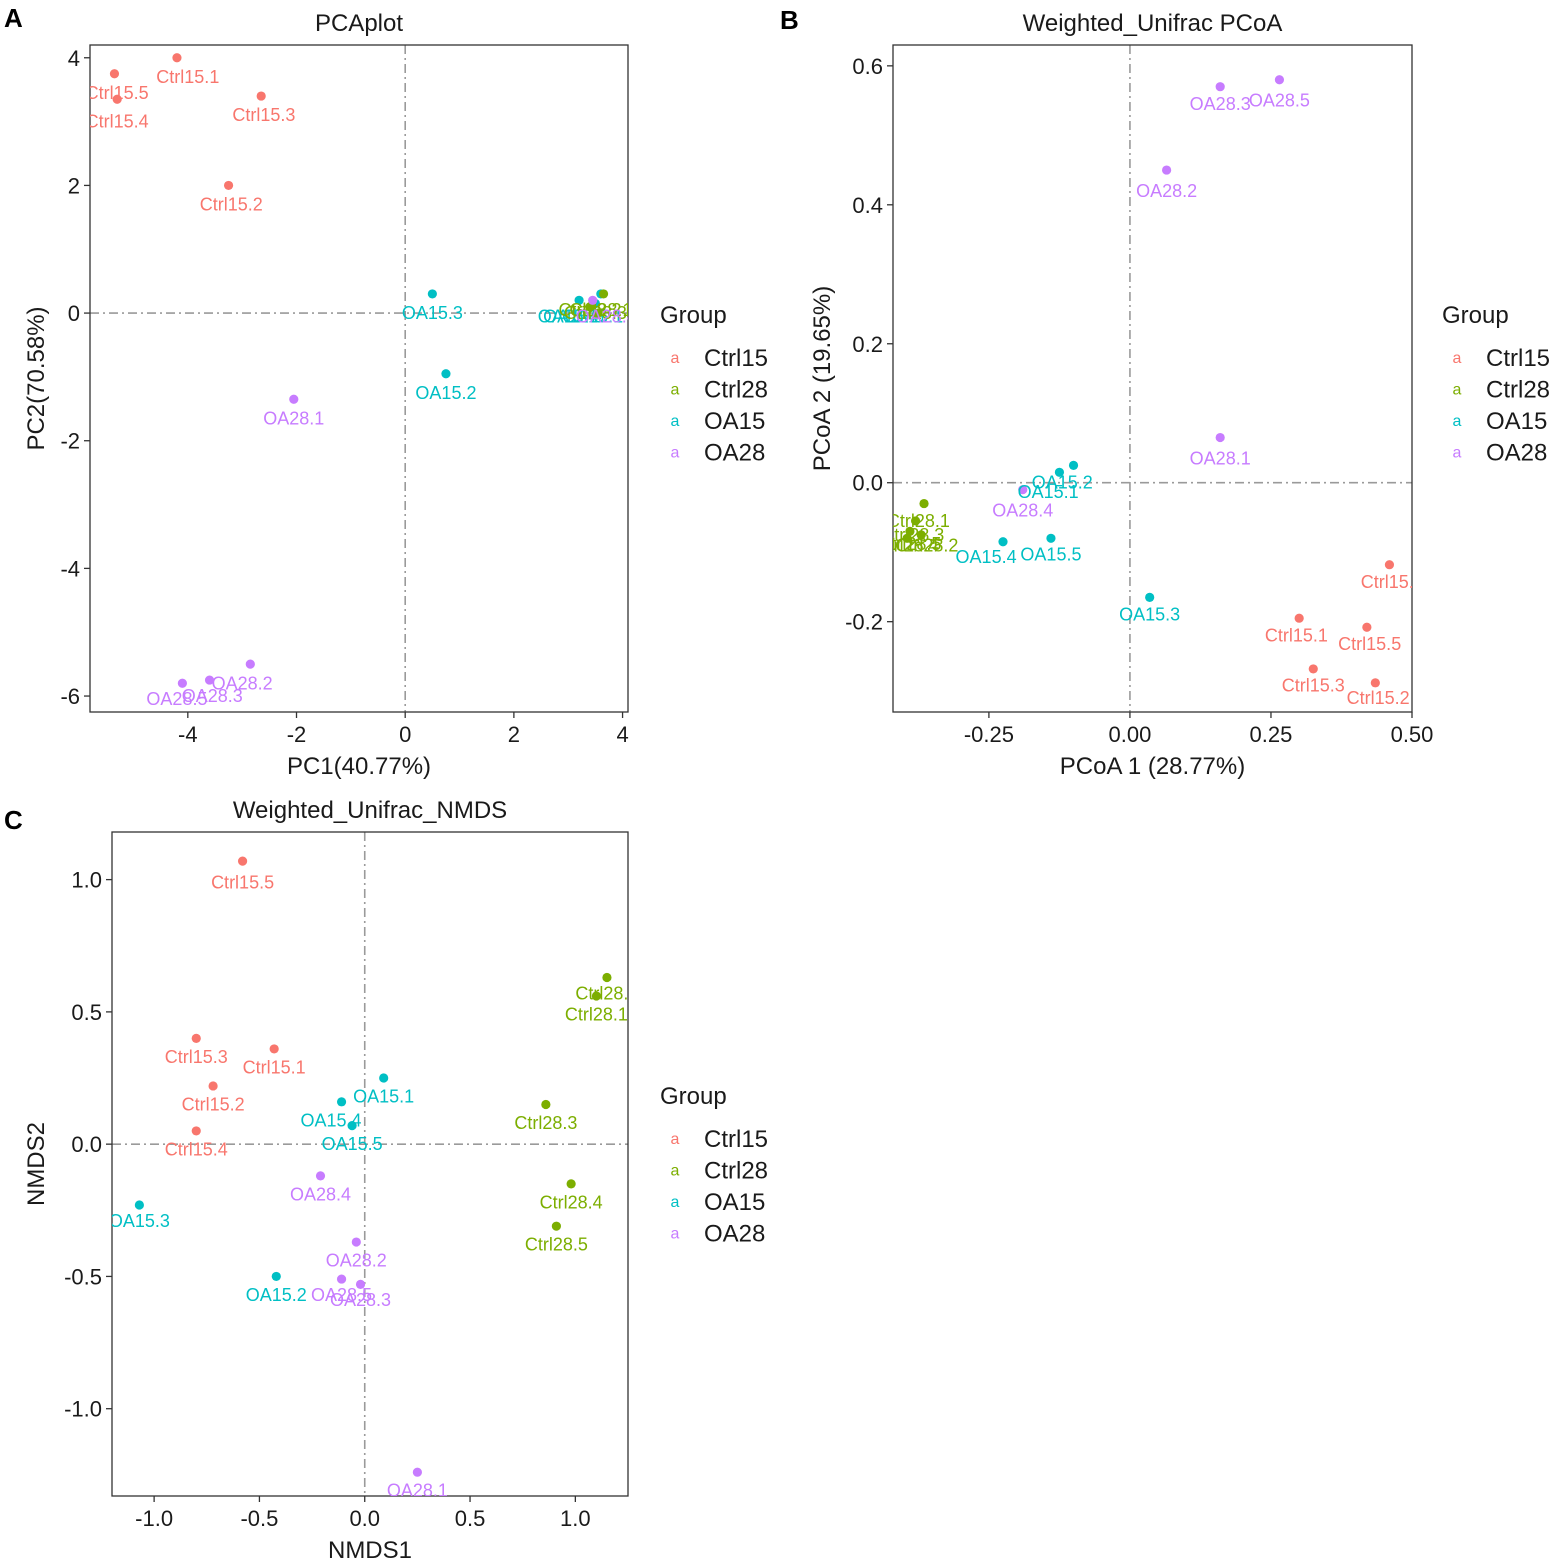  I want to click on chart-title: Weighted_Unifrac PCoA, so click(1153, 23).